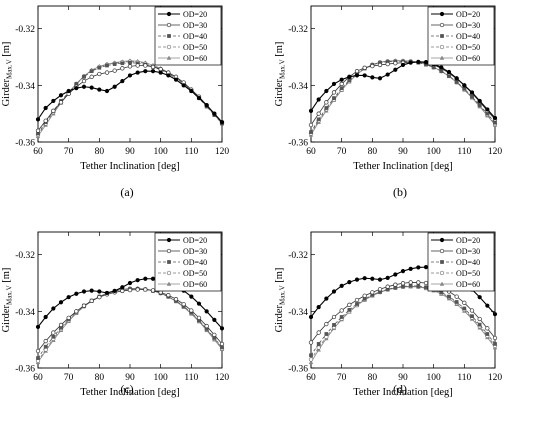 The height and width of the screenshot is (431, 550). What do you see at coordinates (342, 378) in the screenshot?
I see `x-tick-label: 70` at bounding box center [342, 378].